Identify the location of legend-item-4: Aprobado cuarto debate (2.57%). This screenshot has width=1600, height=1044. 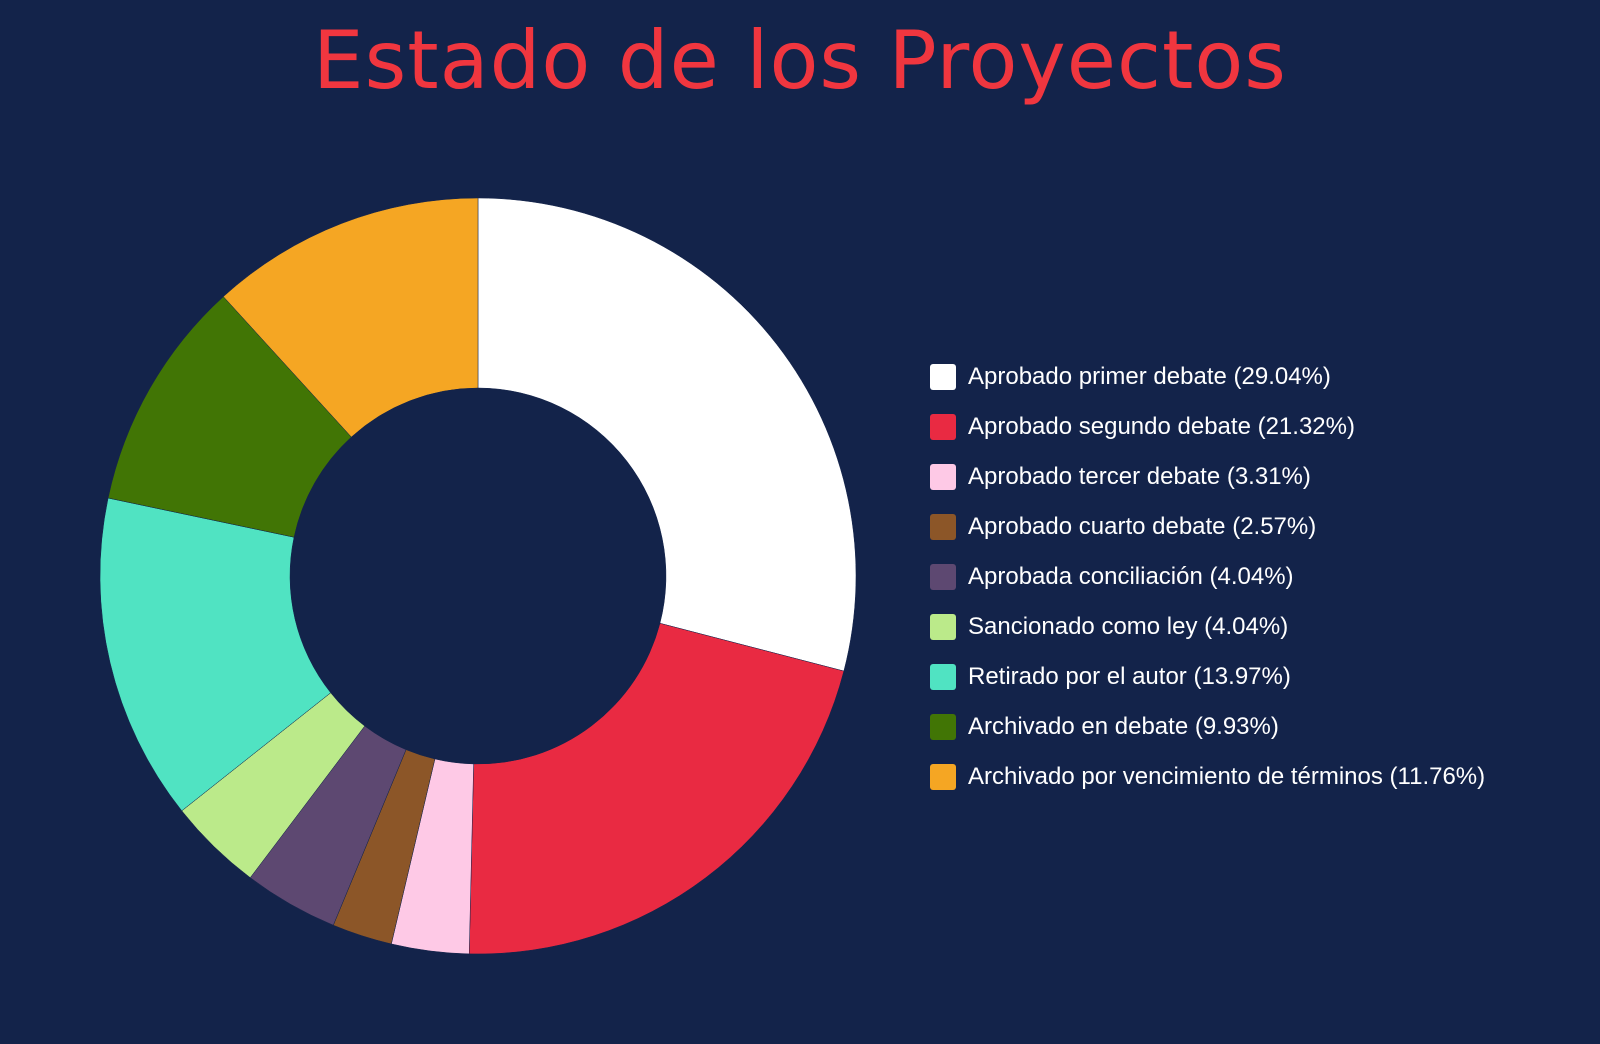
(1207, 527).